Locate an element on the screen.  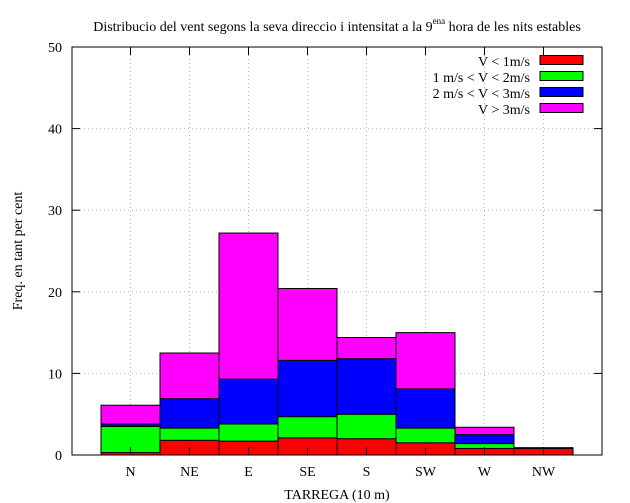
y-tick-label: 20 is located at coordinates (55, 293).